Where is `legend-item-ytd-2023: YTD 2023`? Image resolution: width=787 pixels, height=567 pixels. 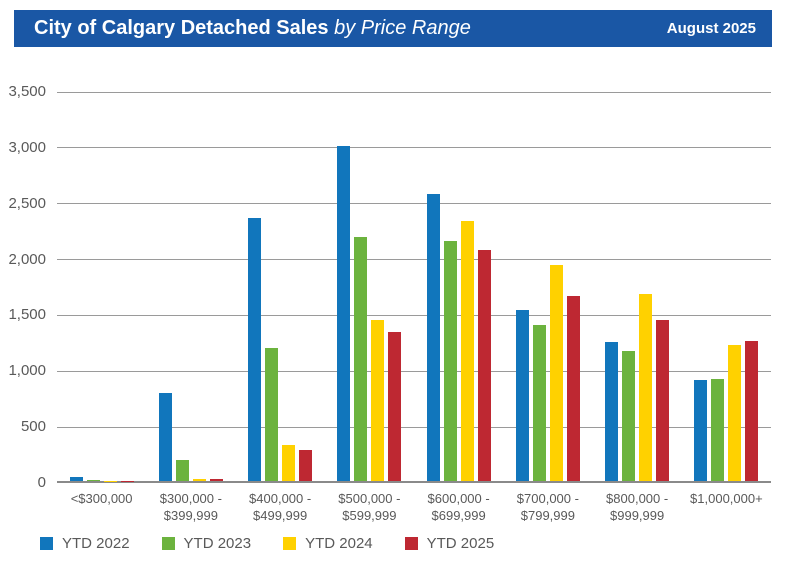 legend-item-ytd-2023: YTD 2023 is located at coordinates (206, 543).